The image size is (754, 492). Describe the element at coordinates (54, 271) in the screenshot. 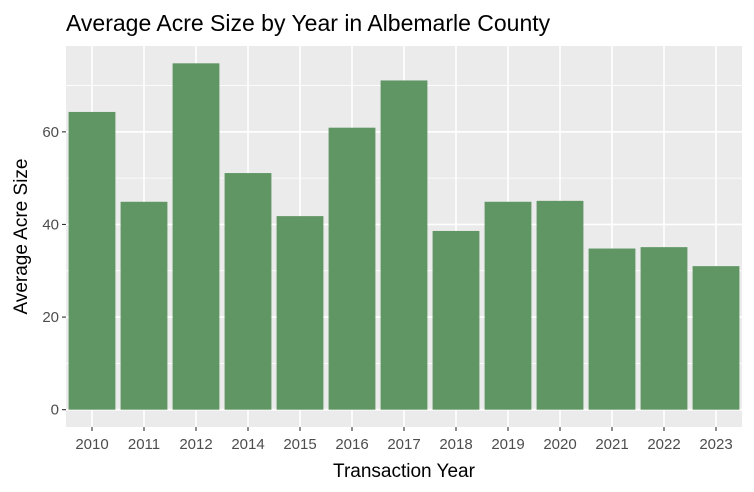

I see `y-axis: 0 20 40 60` at that location.